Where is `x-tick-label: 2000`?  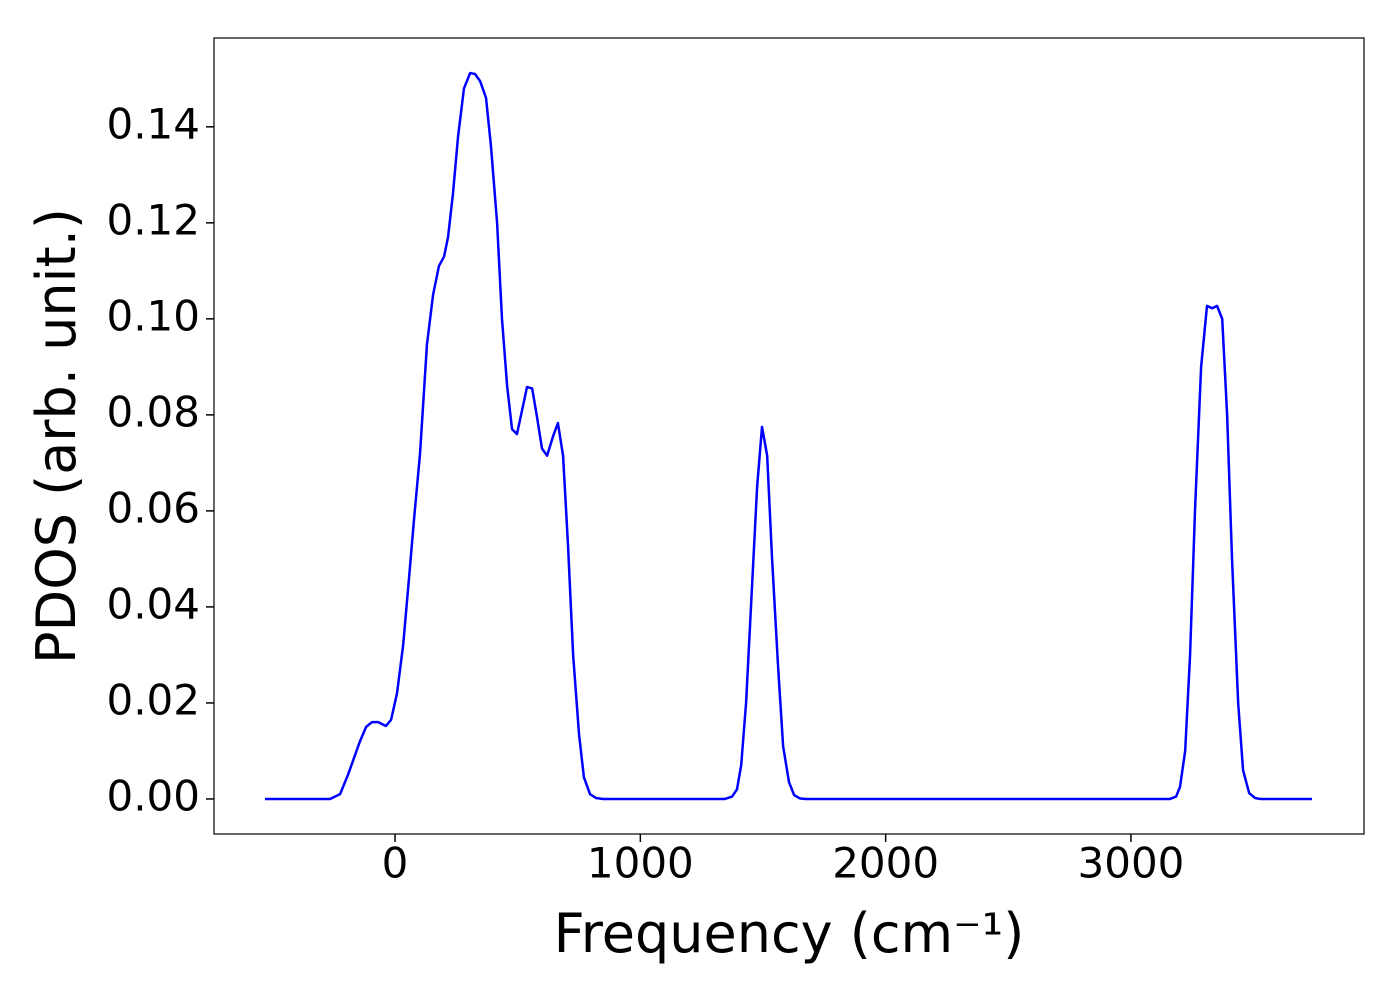
x-tick-label: 2000 is located at coordinates (885, 863).